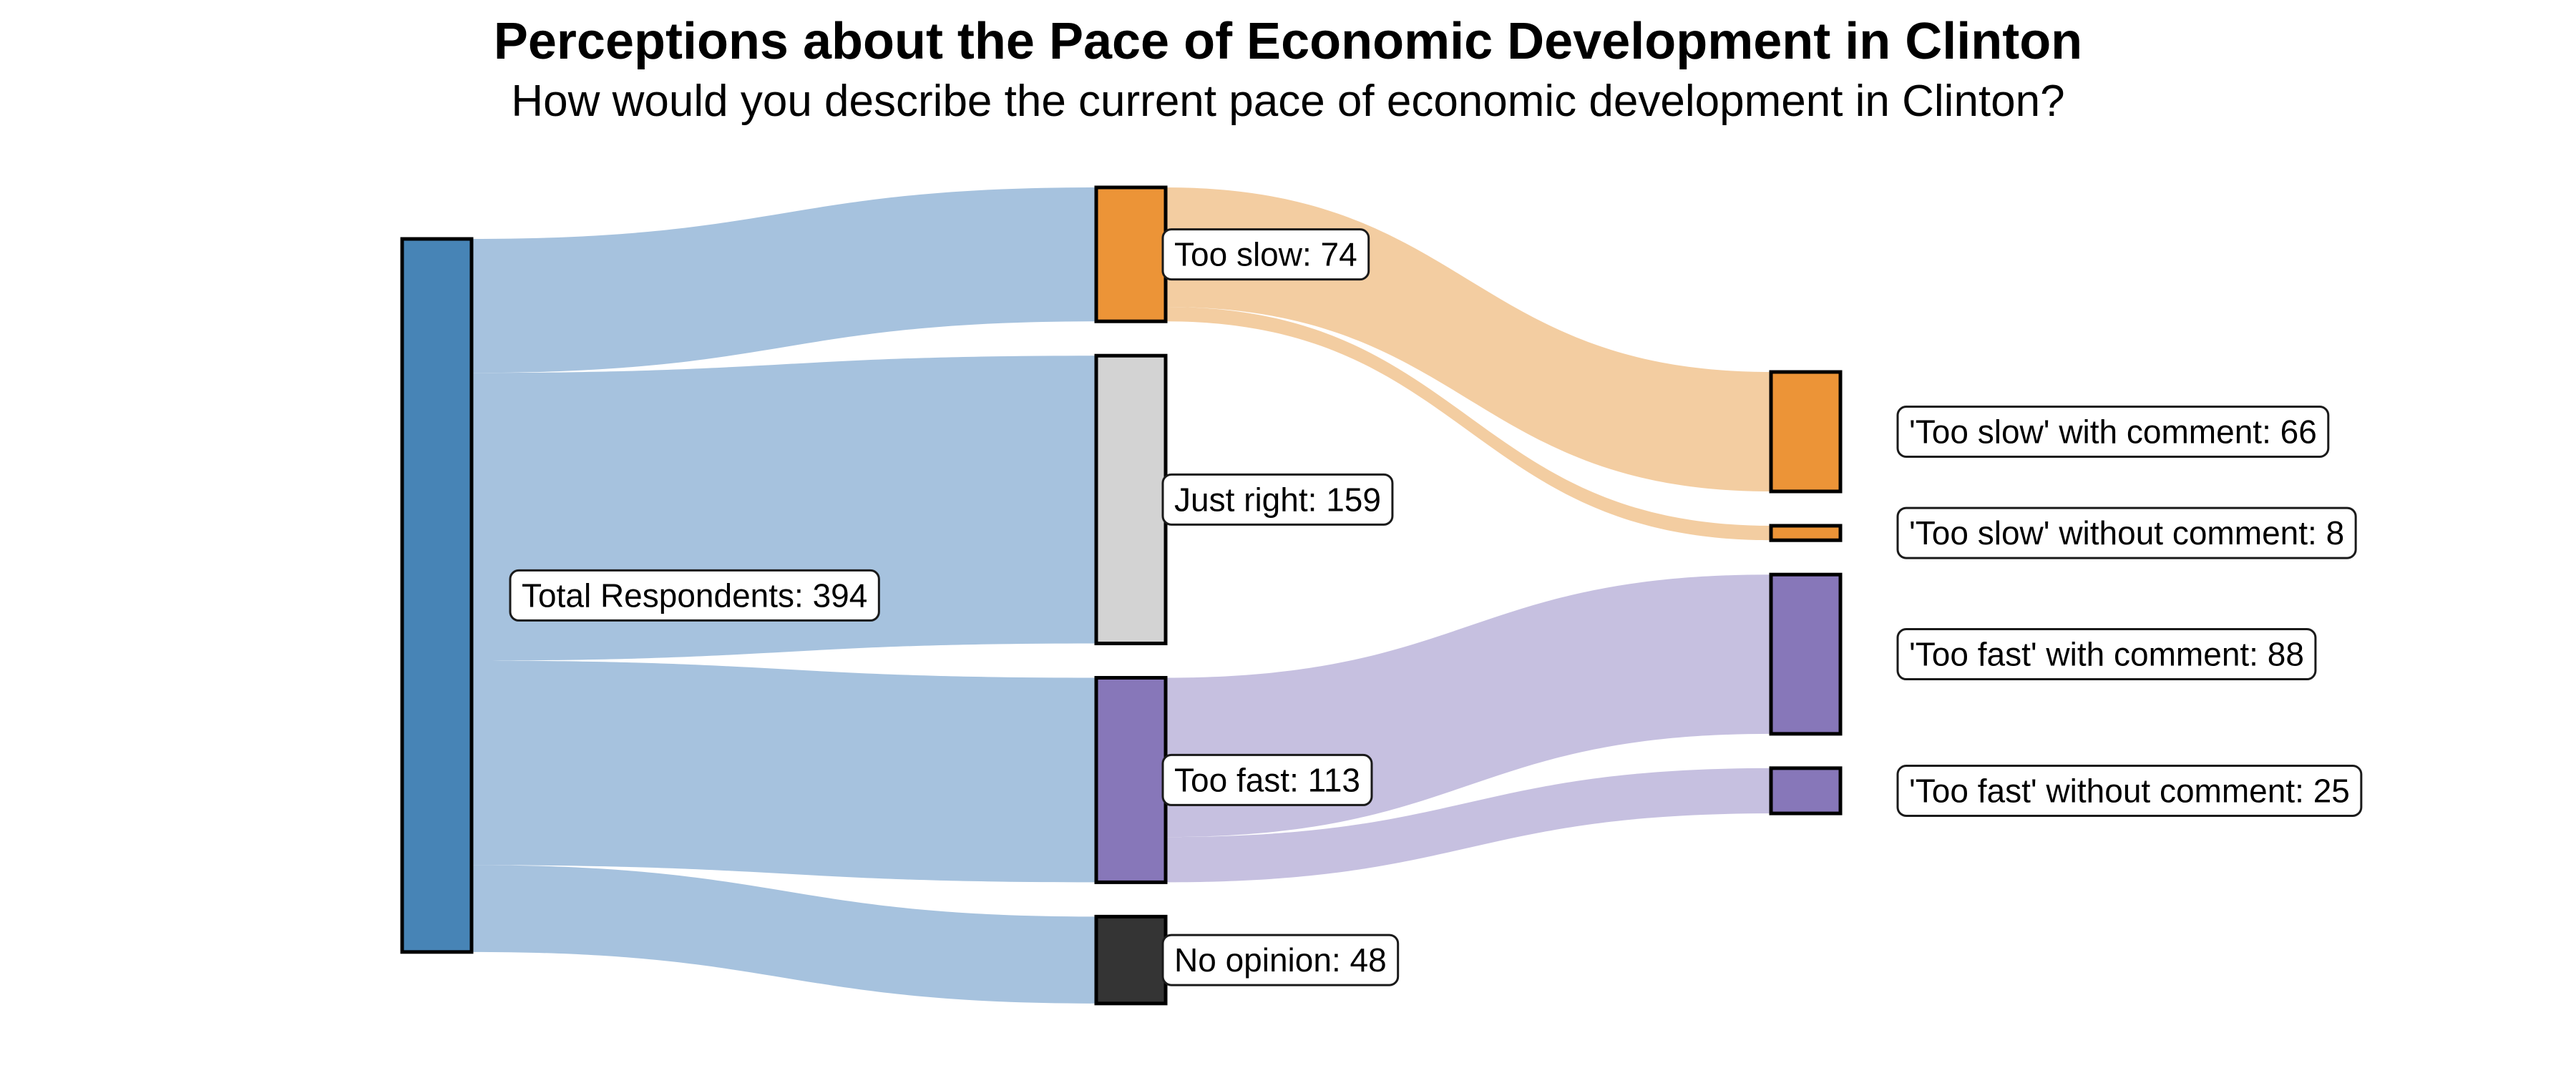 The width and height of the screenshot is (2576, 1073). Describe the element at coordinates (437, 595) in the screenshot. I see `node-total` at that location.